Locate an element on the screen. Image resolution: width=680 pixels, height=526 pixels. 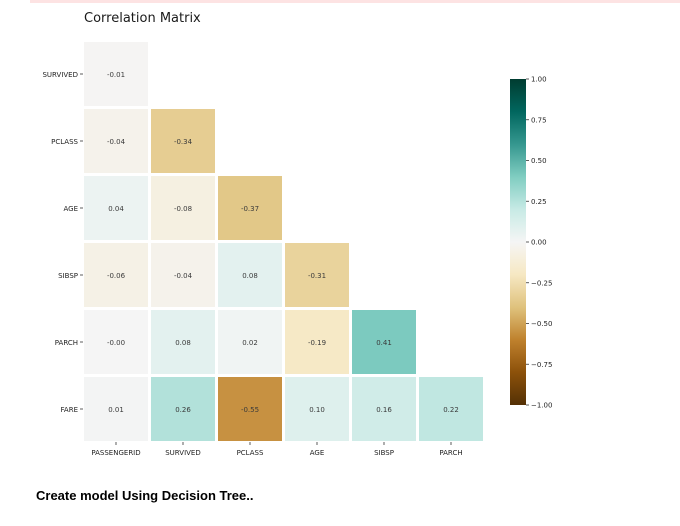
column-label: AGE is located at coordinates (317, 453).